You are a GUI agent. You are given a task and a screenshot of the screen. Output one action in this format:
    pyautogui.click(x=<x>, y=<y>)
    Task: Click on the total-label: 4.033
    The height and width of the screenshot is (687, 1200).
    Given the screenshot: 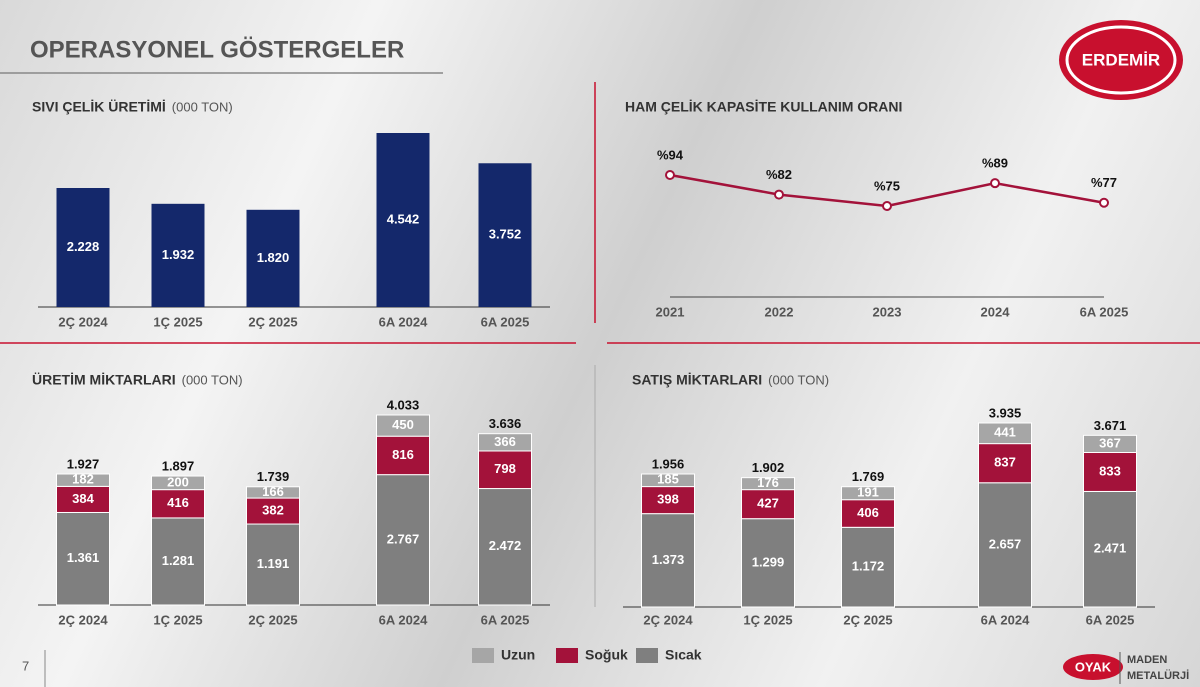 What is the action you would take?
    pyautogui.click(x=403, y=404)
    